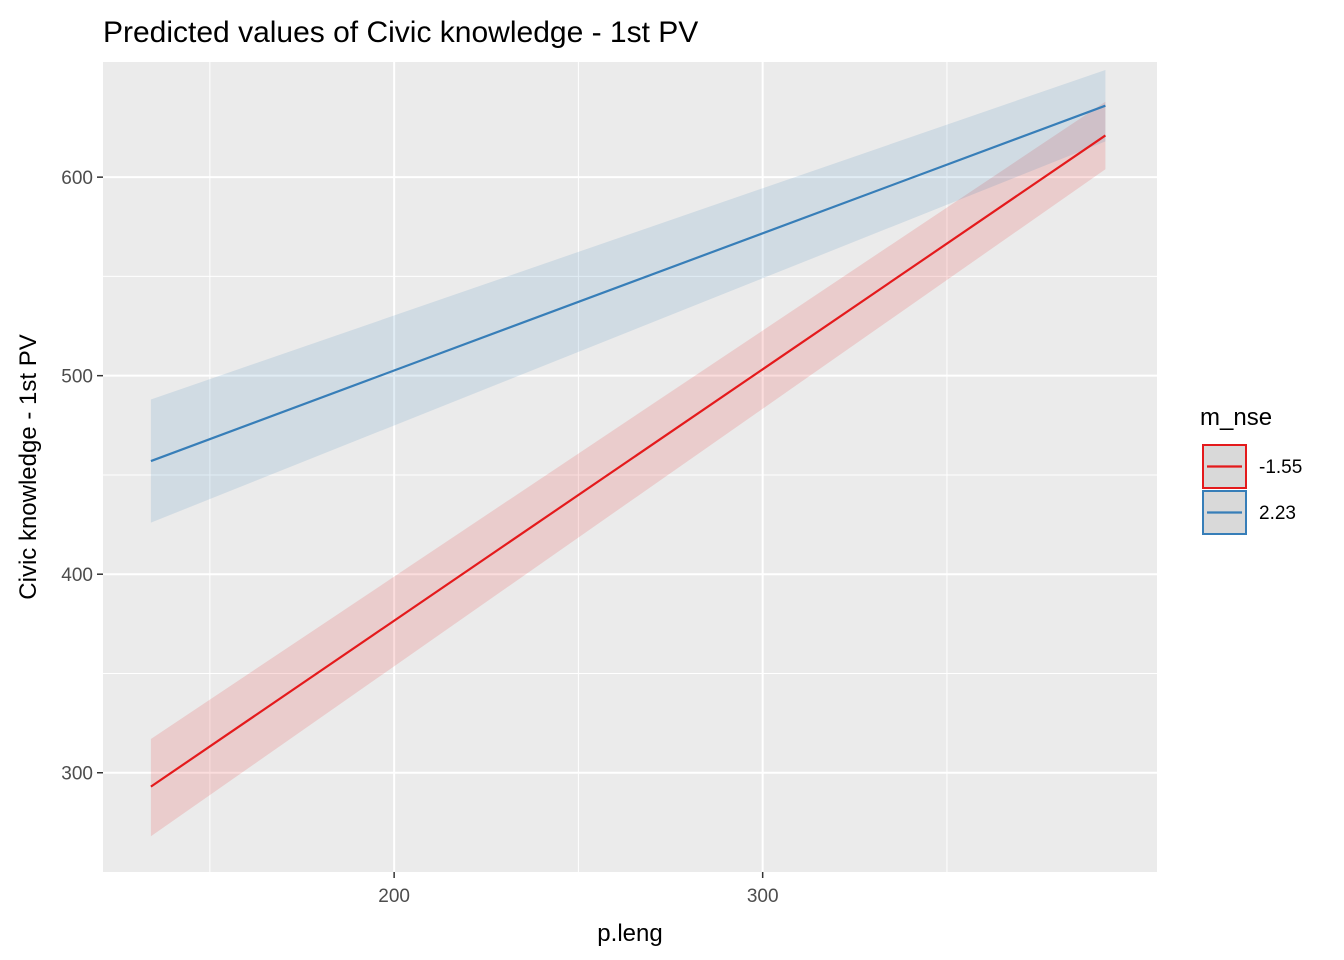 The width and height of the screenshot is (1344, 960). I want to click on x-tick-label: 200, so click(394, 896).